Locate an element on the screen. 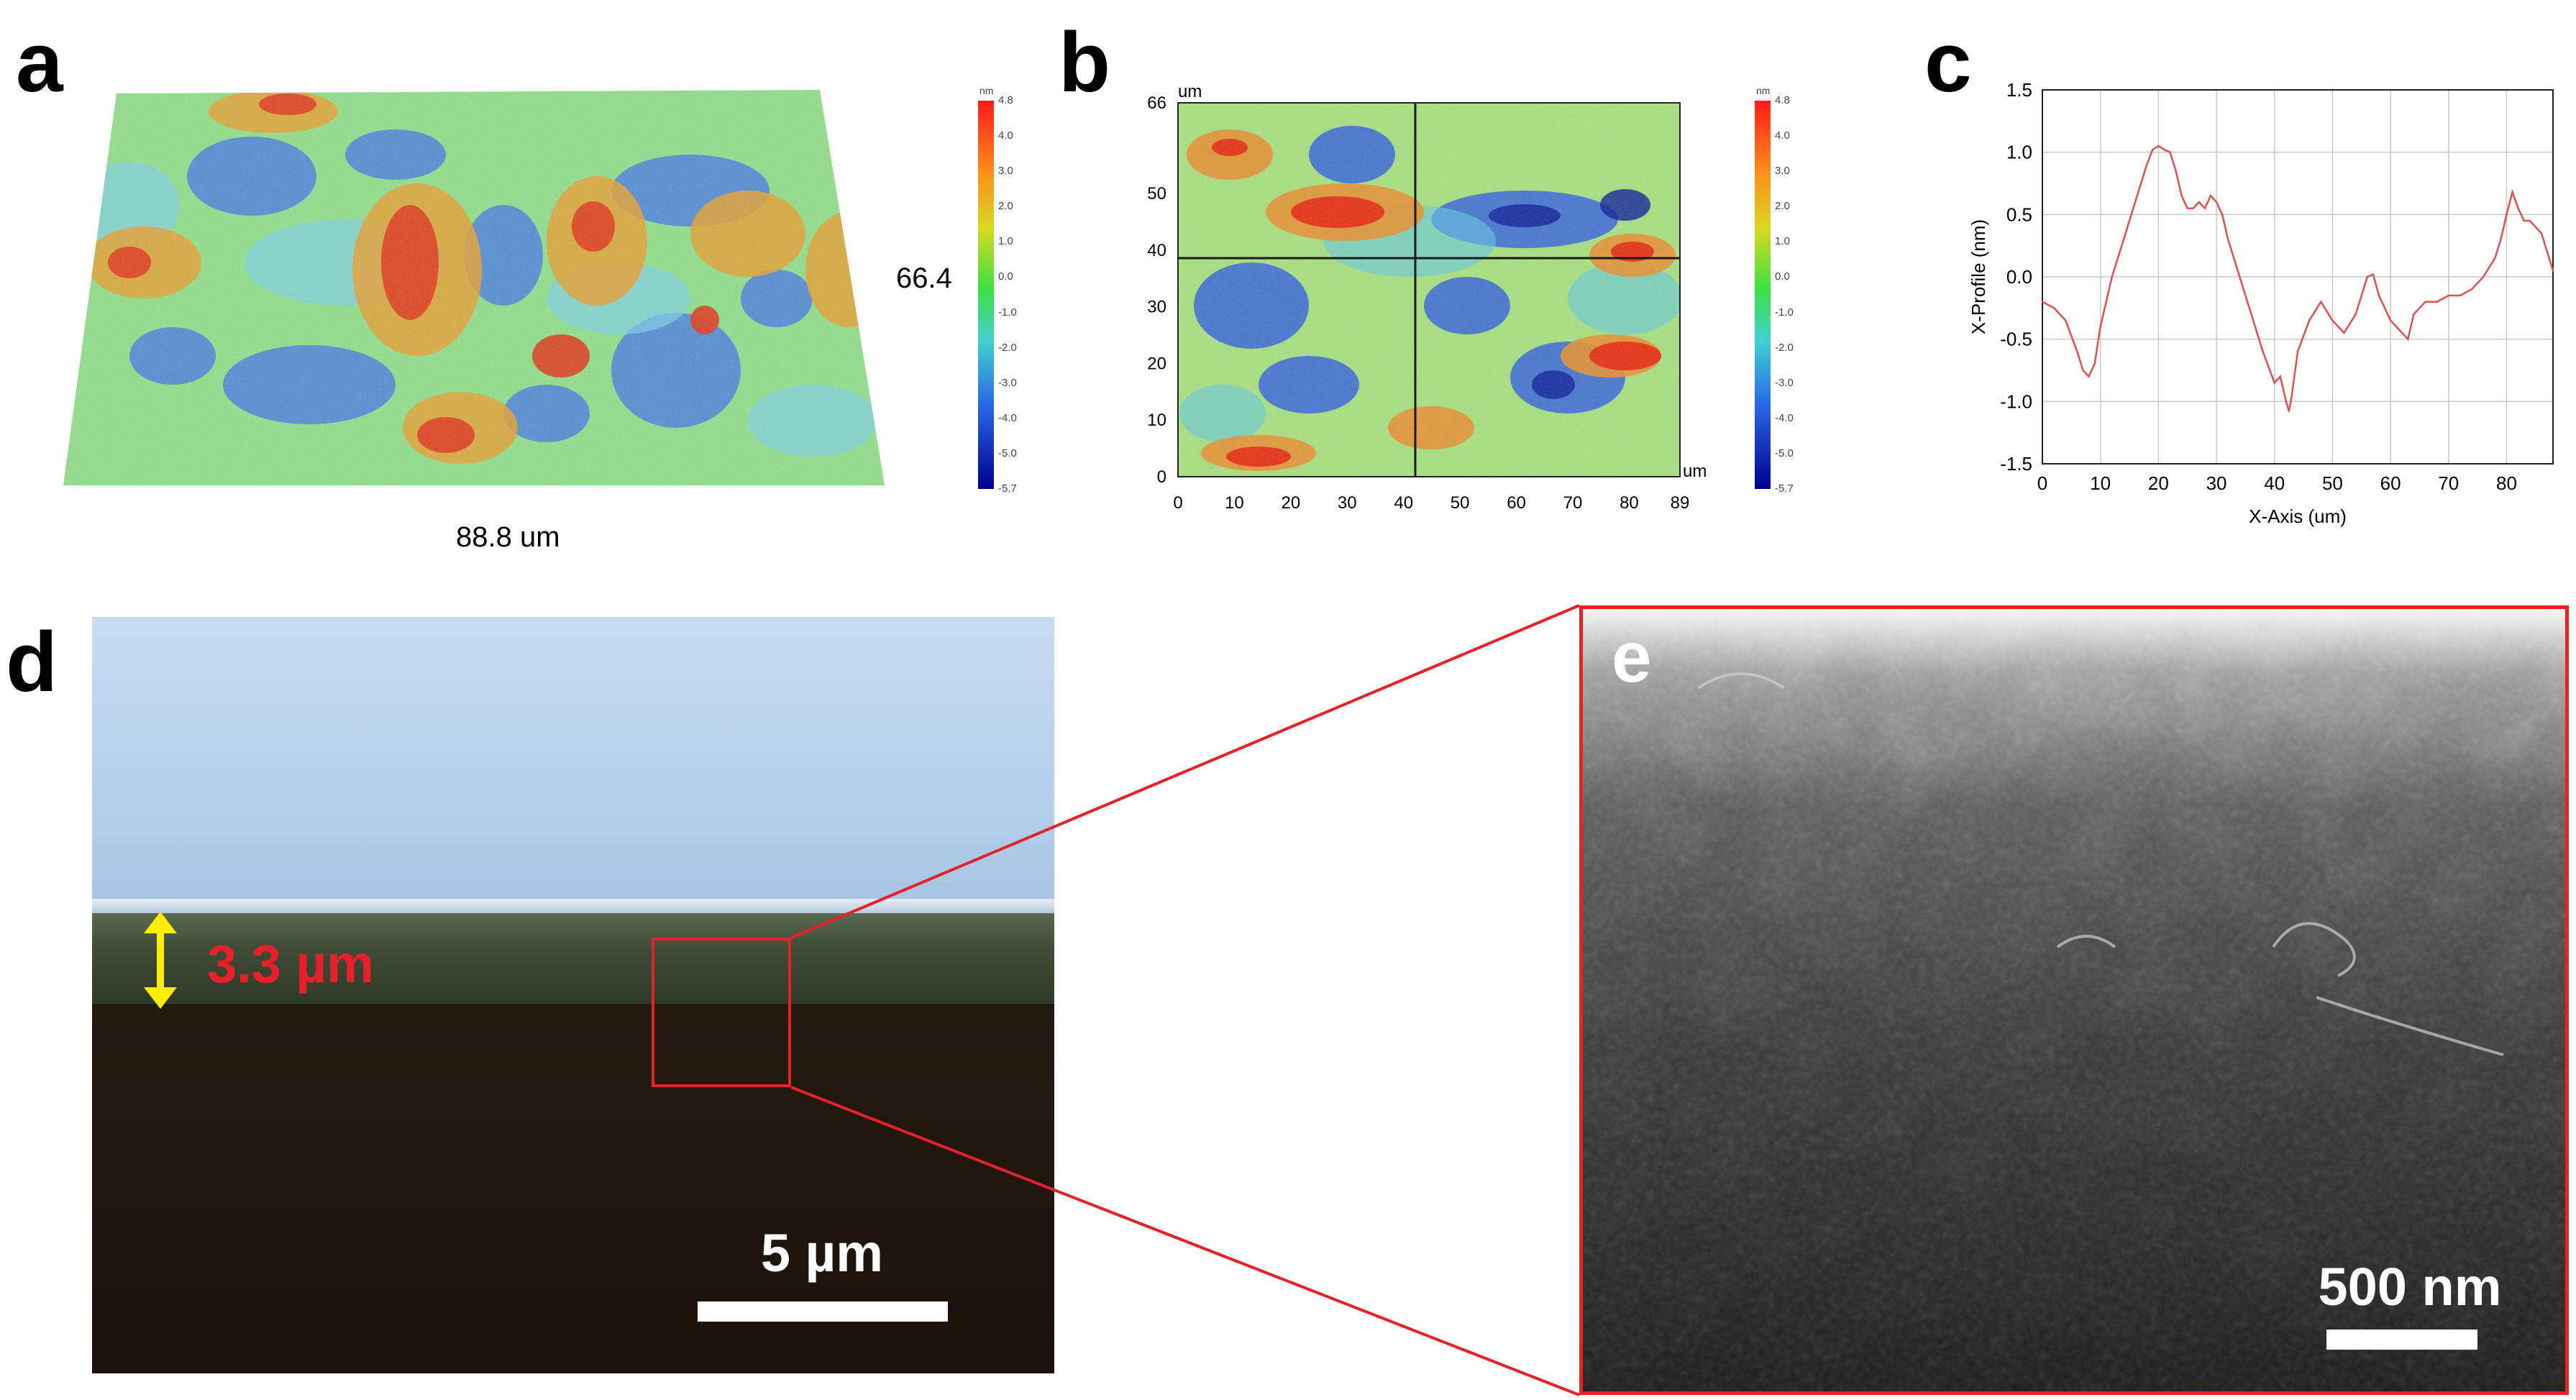  width-label: 88.8 um is located at coordinates (508, 537).